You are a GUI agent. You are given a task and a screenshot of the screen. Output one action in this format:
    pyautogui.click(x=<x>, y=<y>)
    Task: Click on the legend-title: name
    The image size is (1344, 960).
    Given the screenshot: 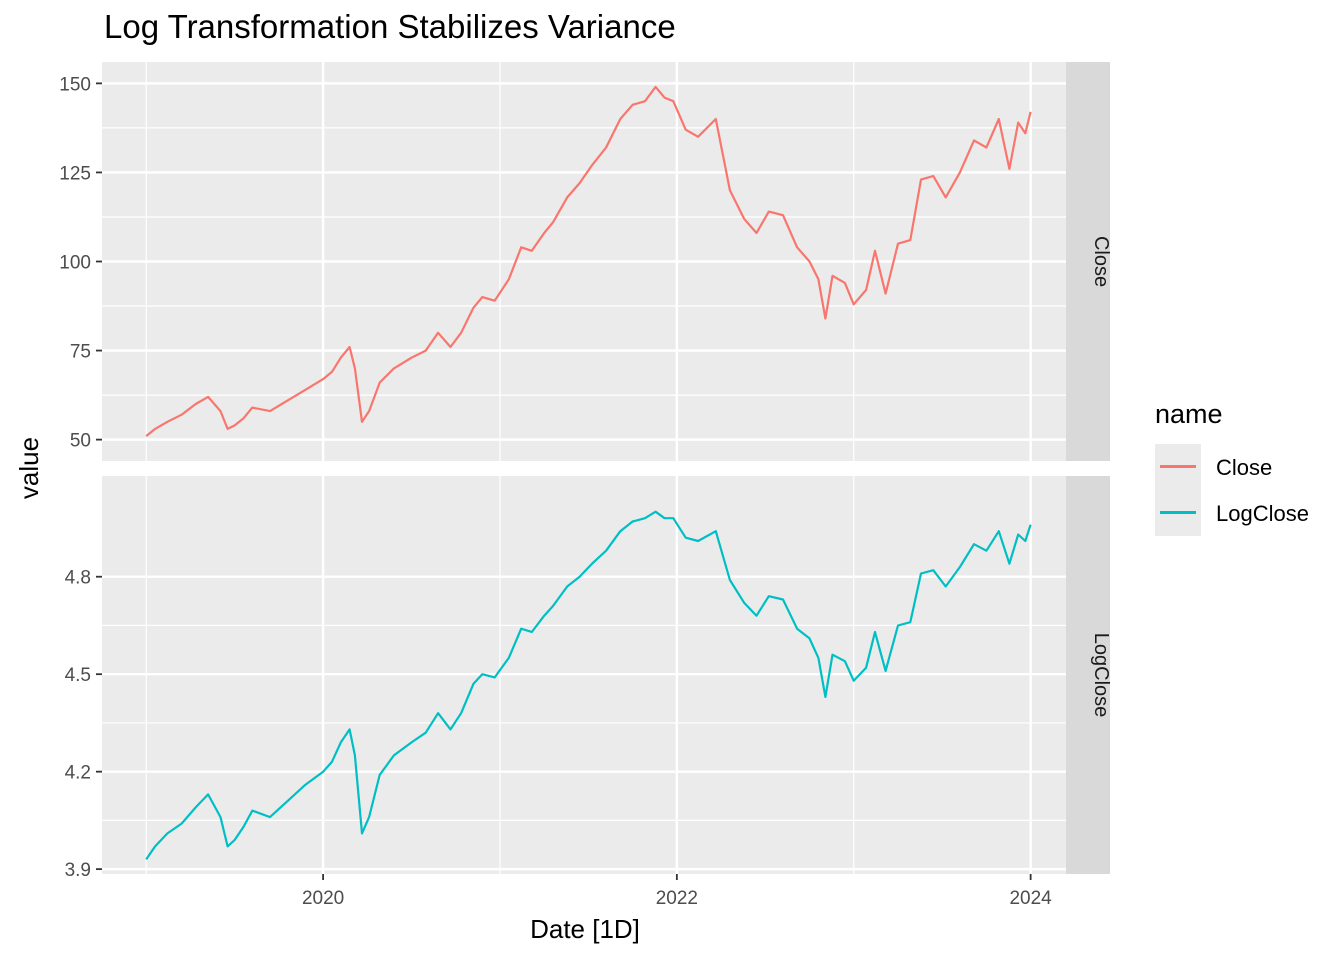 What is the action you would take?
    pyautogui.click(x=1189, y=414)
    